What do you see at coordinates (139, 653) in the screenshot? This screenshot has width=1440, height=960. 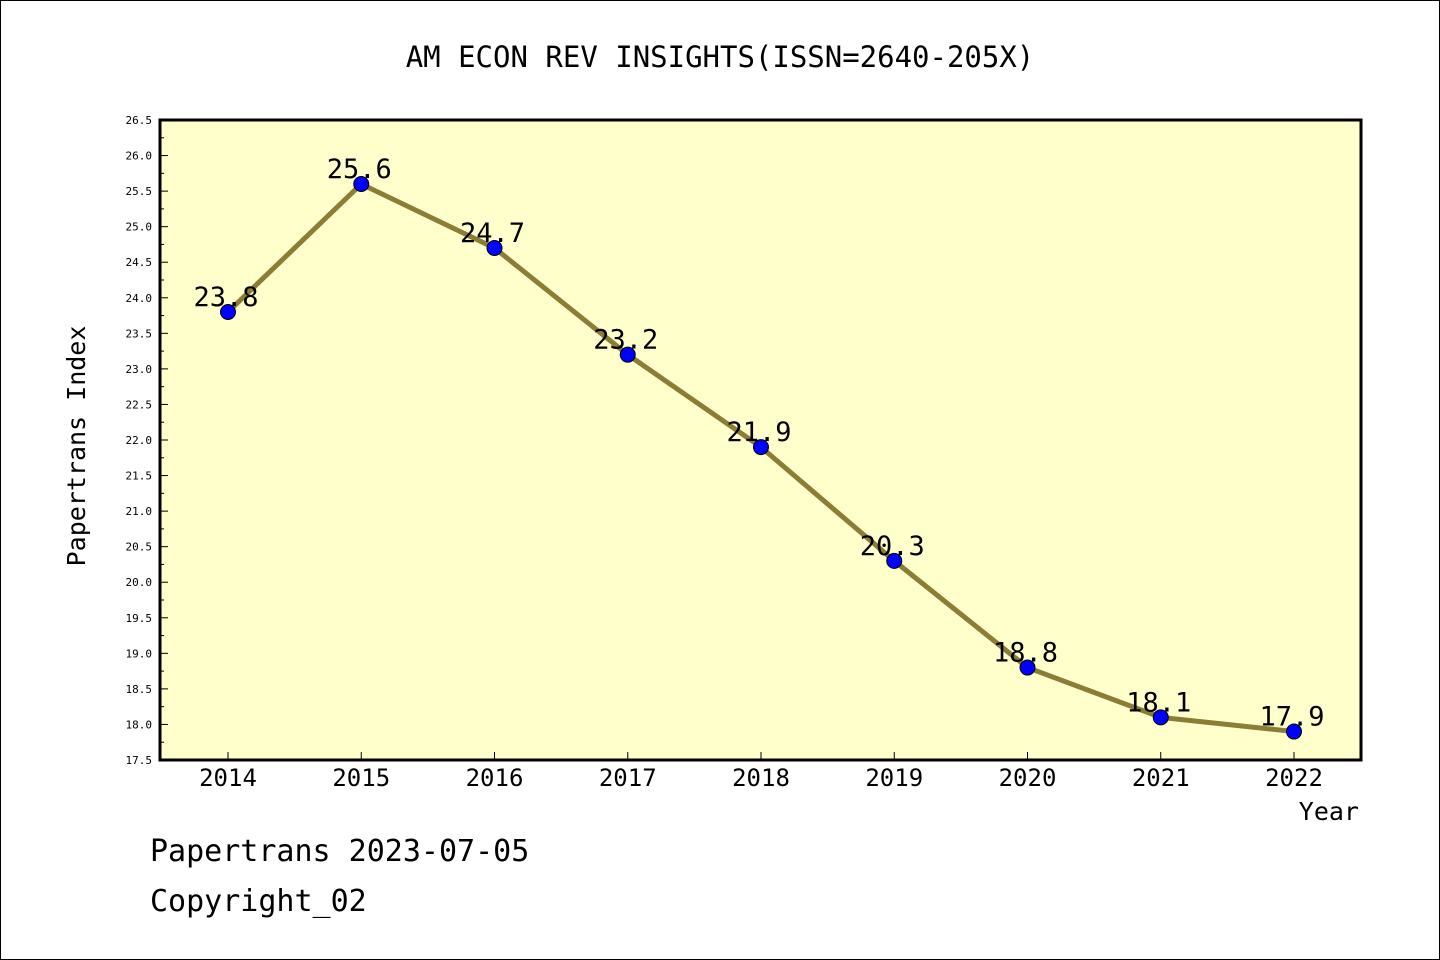 I see `y-tick-label: 19.0` at bounding box center [139, 653].